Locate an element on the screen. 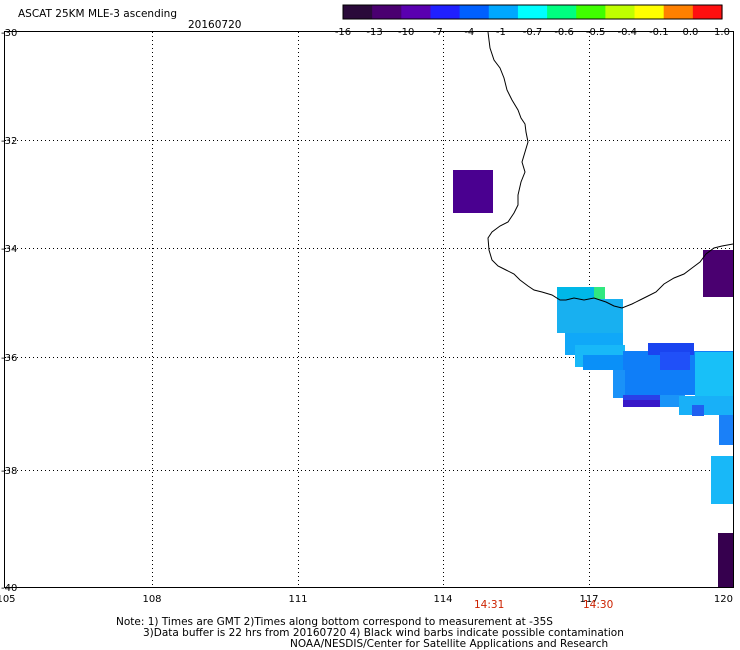 The width and height of the screenshot is (740, 650). latitude-label: -40 is located at coordinates (9, 588).